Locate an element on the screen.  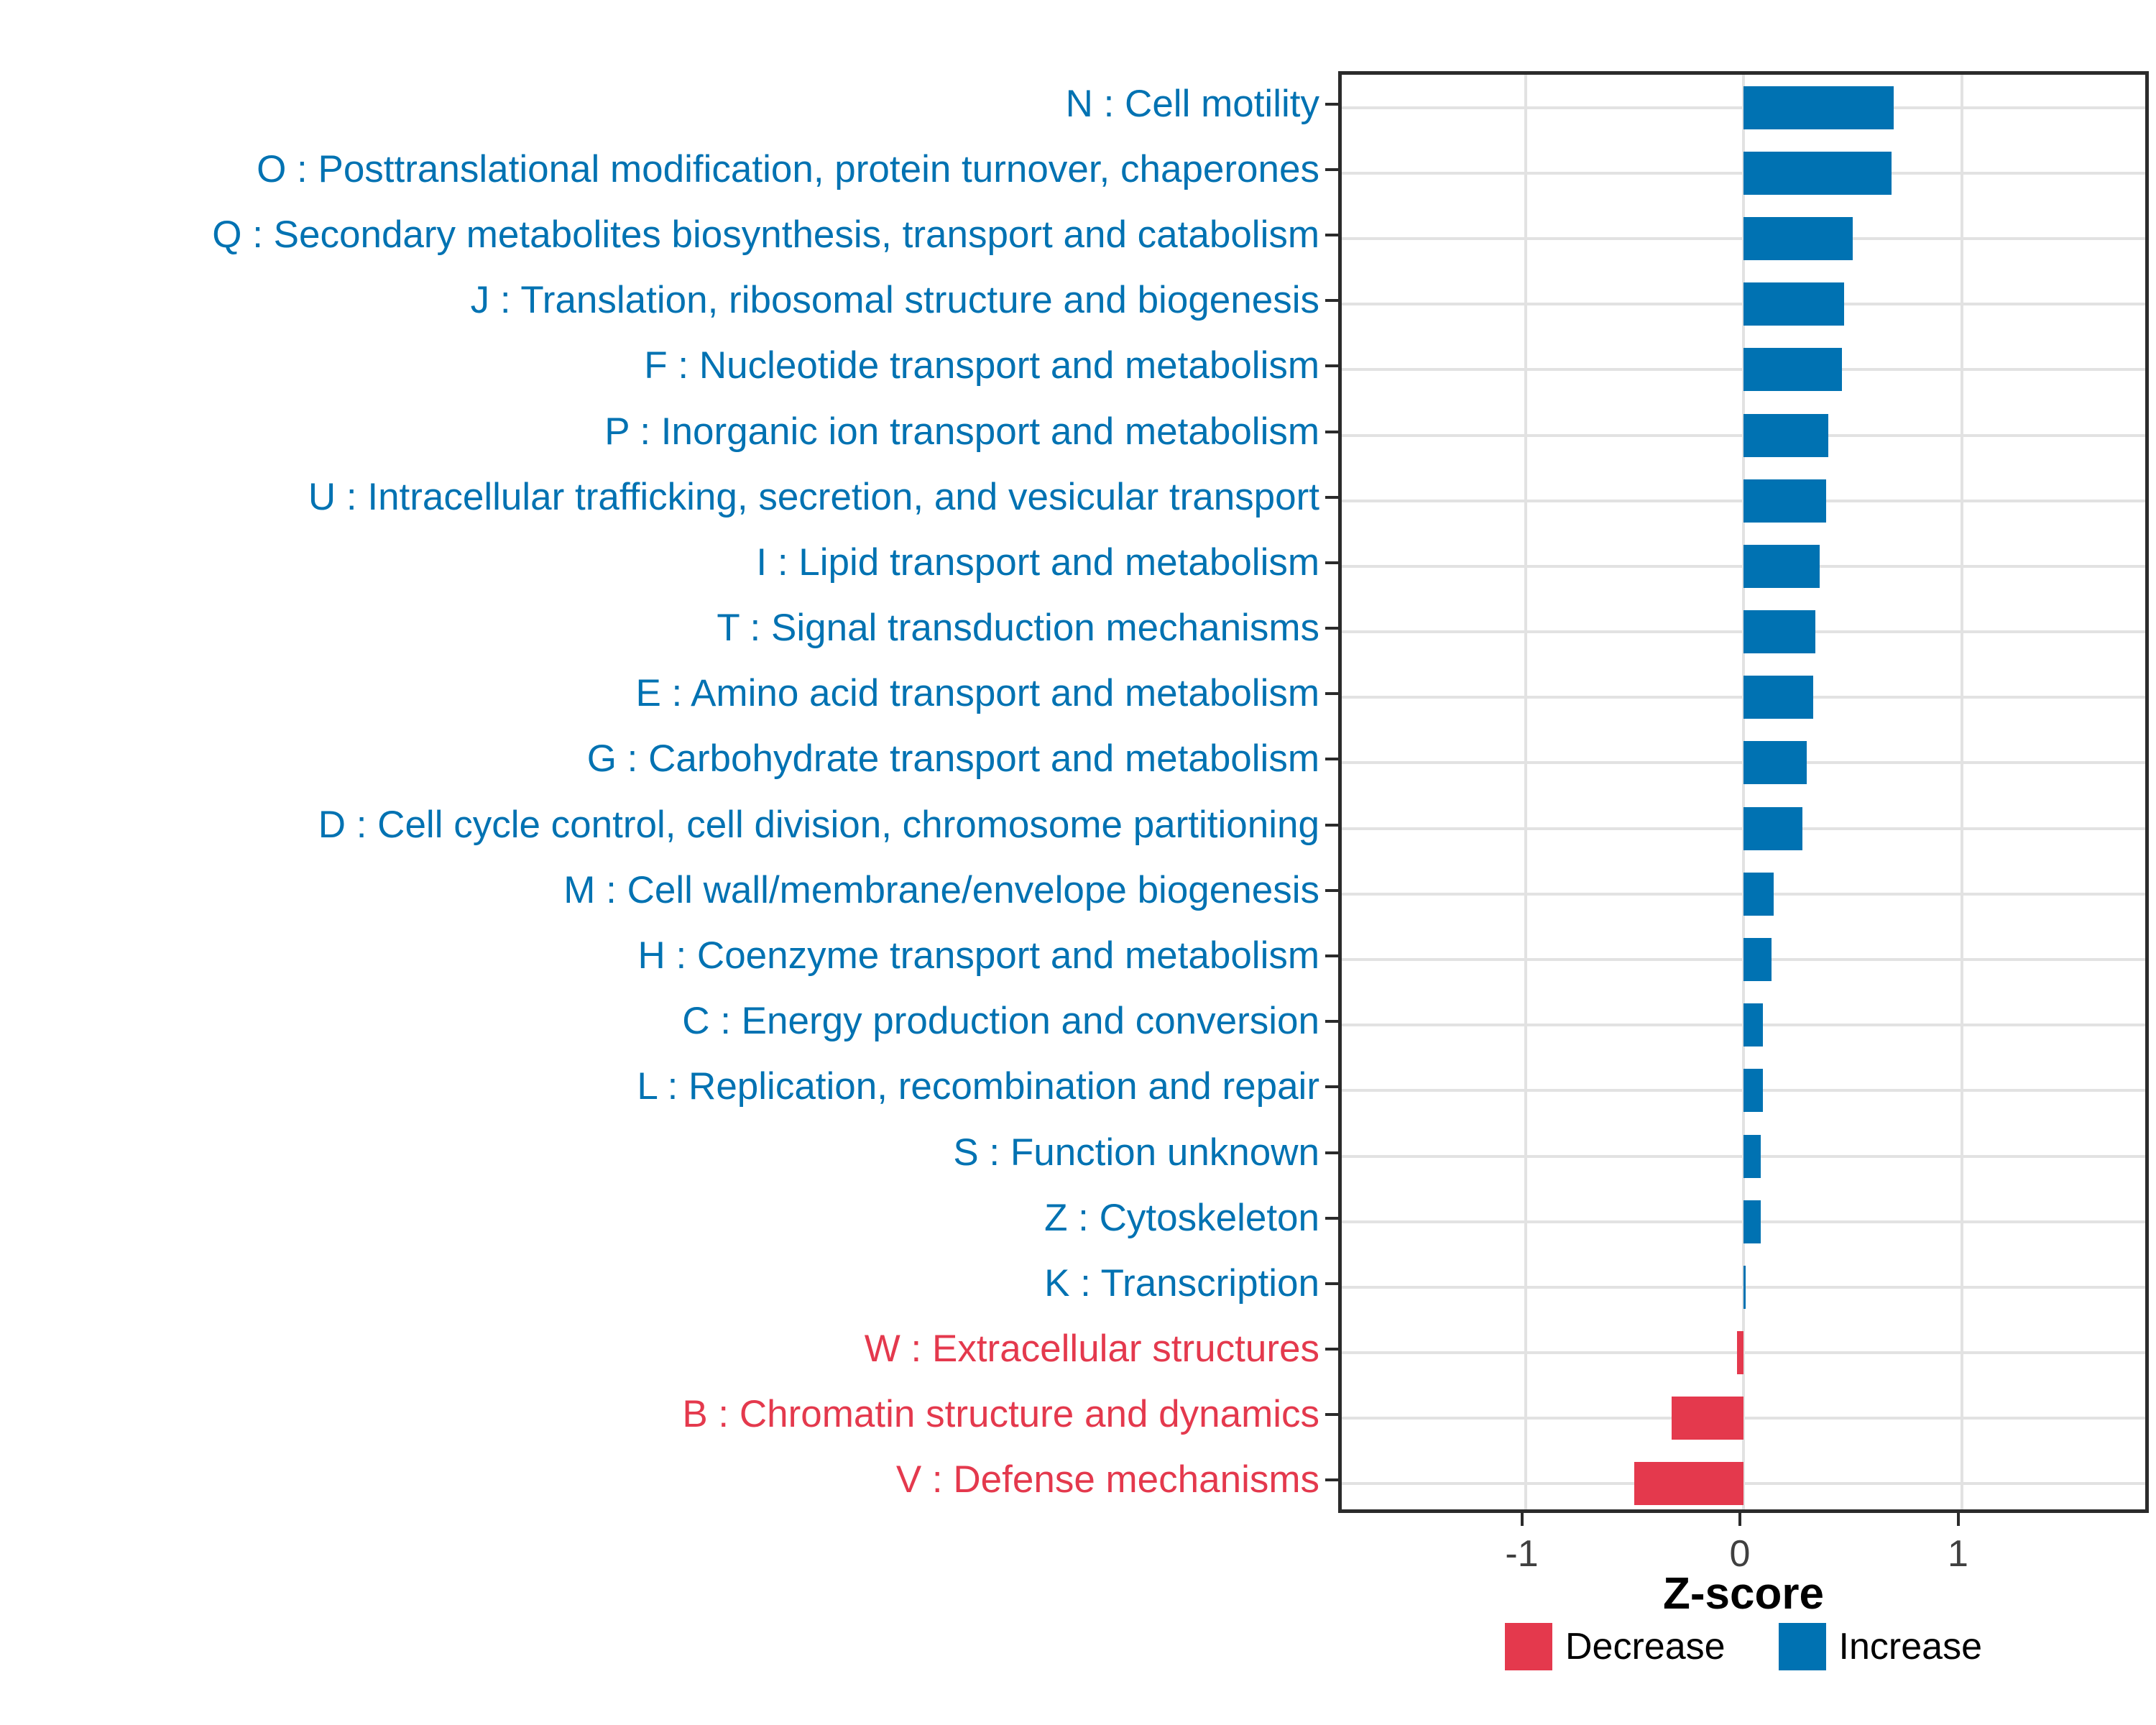
category-label-E: E : Amino acid transport and metabolism is located at coordinates (977, 693).